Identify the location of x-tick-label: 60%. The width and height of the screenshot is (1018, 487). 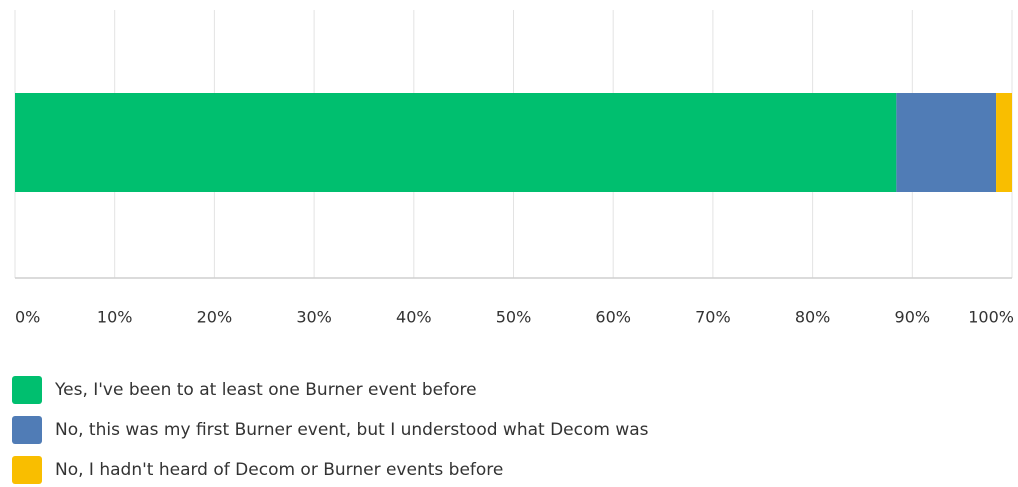
(613, 317).